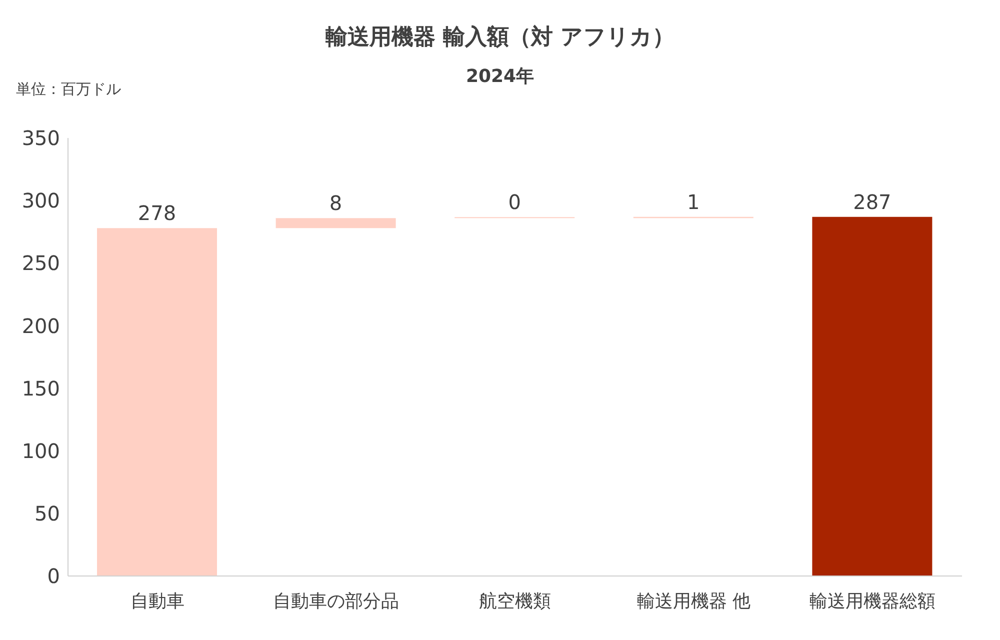  Describe the element at coordinates (693, 601) in the screenshot. I see `x-tick-label: 輸送用機器 他` at that location.